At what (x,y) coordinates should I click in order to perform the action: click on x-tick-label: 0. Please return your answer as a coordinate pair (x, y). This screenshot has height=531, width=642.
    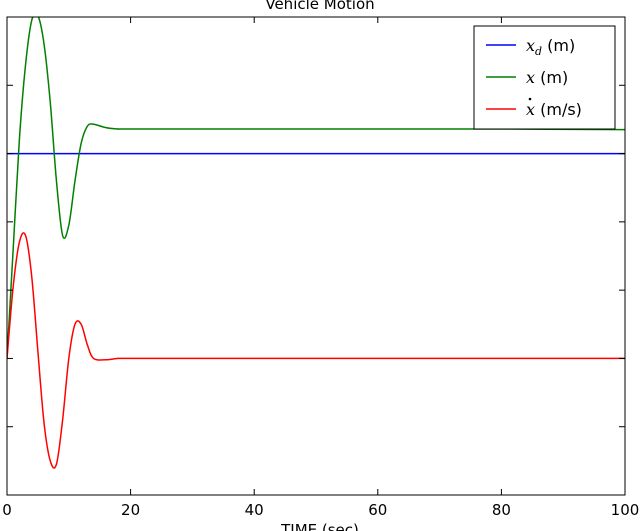
    Looking at the image, I should click on (7, 510).